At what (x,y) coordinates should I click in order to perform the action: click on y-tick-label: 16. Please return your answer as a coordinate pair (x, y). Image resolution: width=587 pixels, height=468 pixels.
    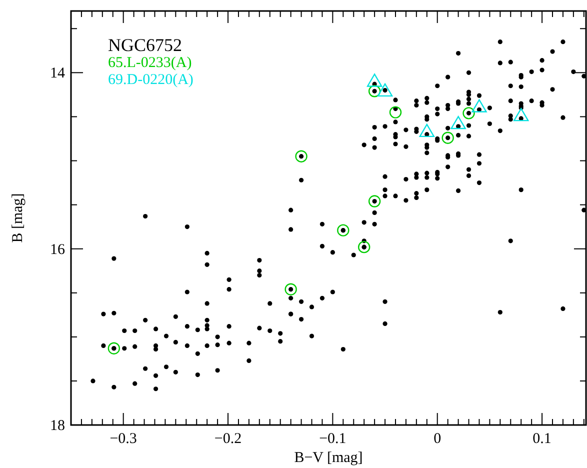
    Looking at the image, I should click on (58, 250).